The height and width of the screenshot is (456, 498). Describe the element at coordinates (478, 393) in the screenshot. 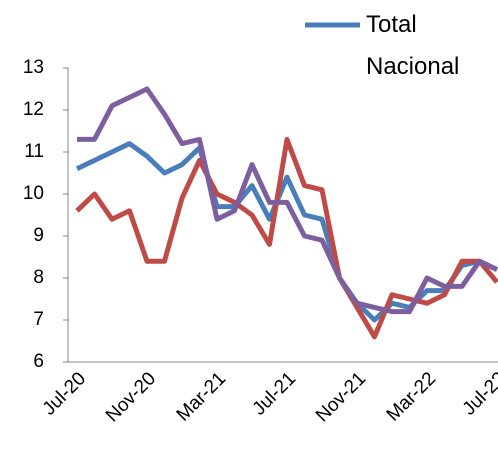

I see `x-tick-label: Jul-22` at that location.